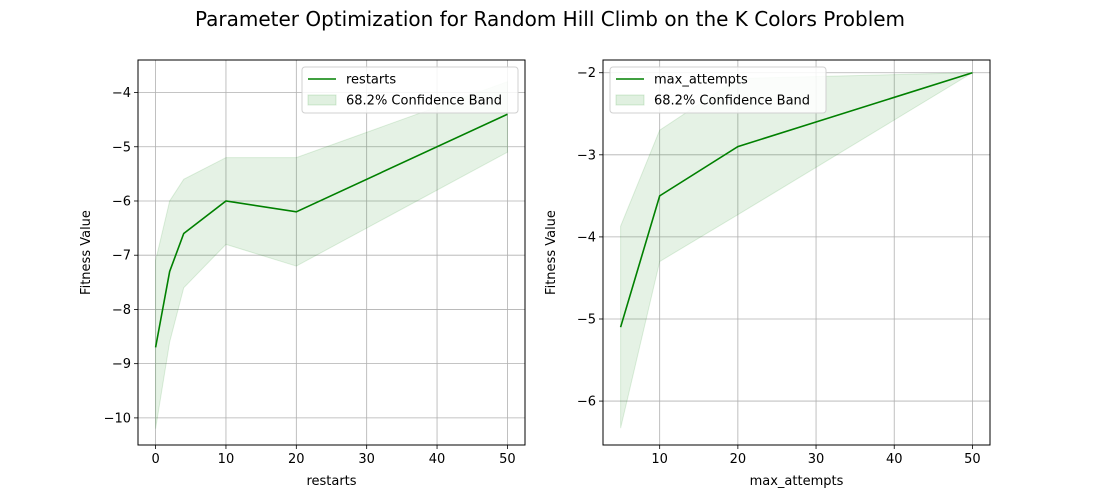 Image resolution: width=1100 pixels, height=500 pixels. Describe the element at coordinates (701, 80) in the screenshot. I see `legend-label-series: max_attempts` at that location.